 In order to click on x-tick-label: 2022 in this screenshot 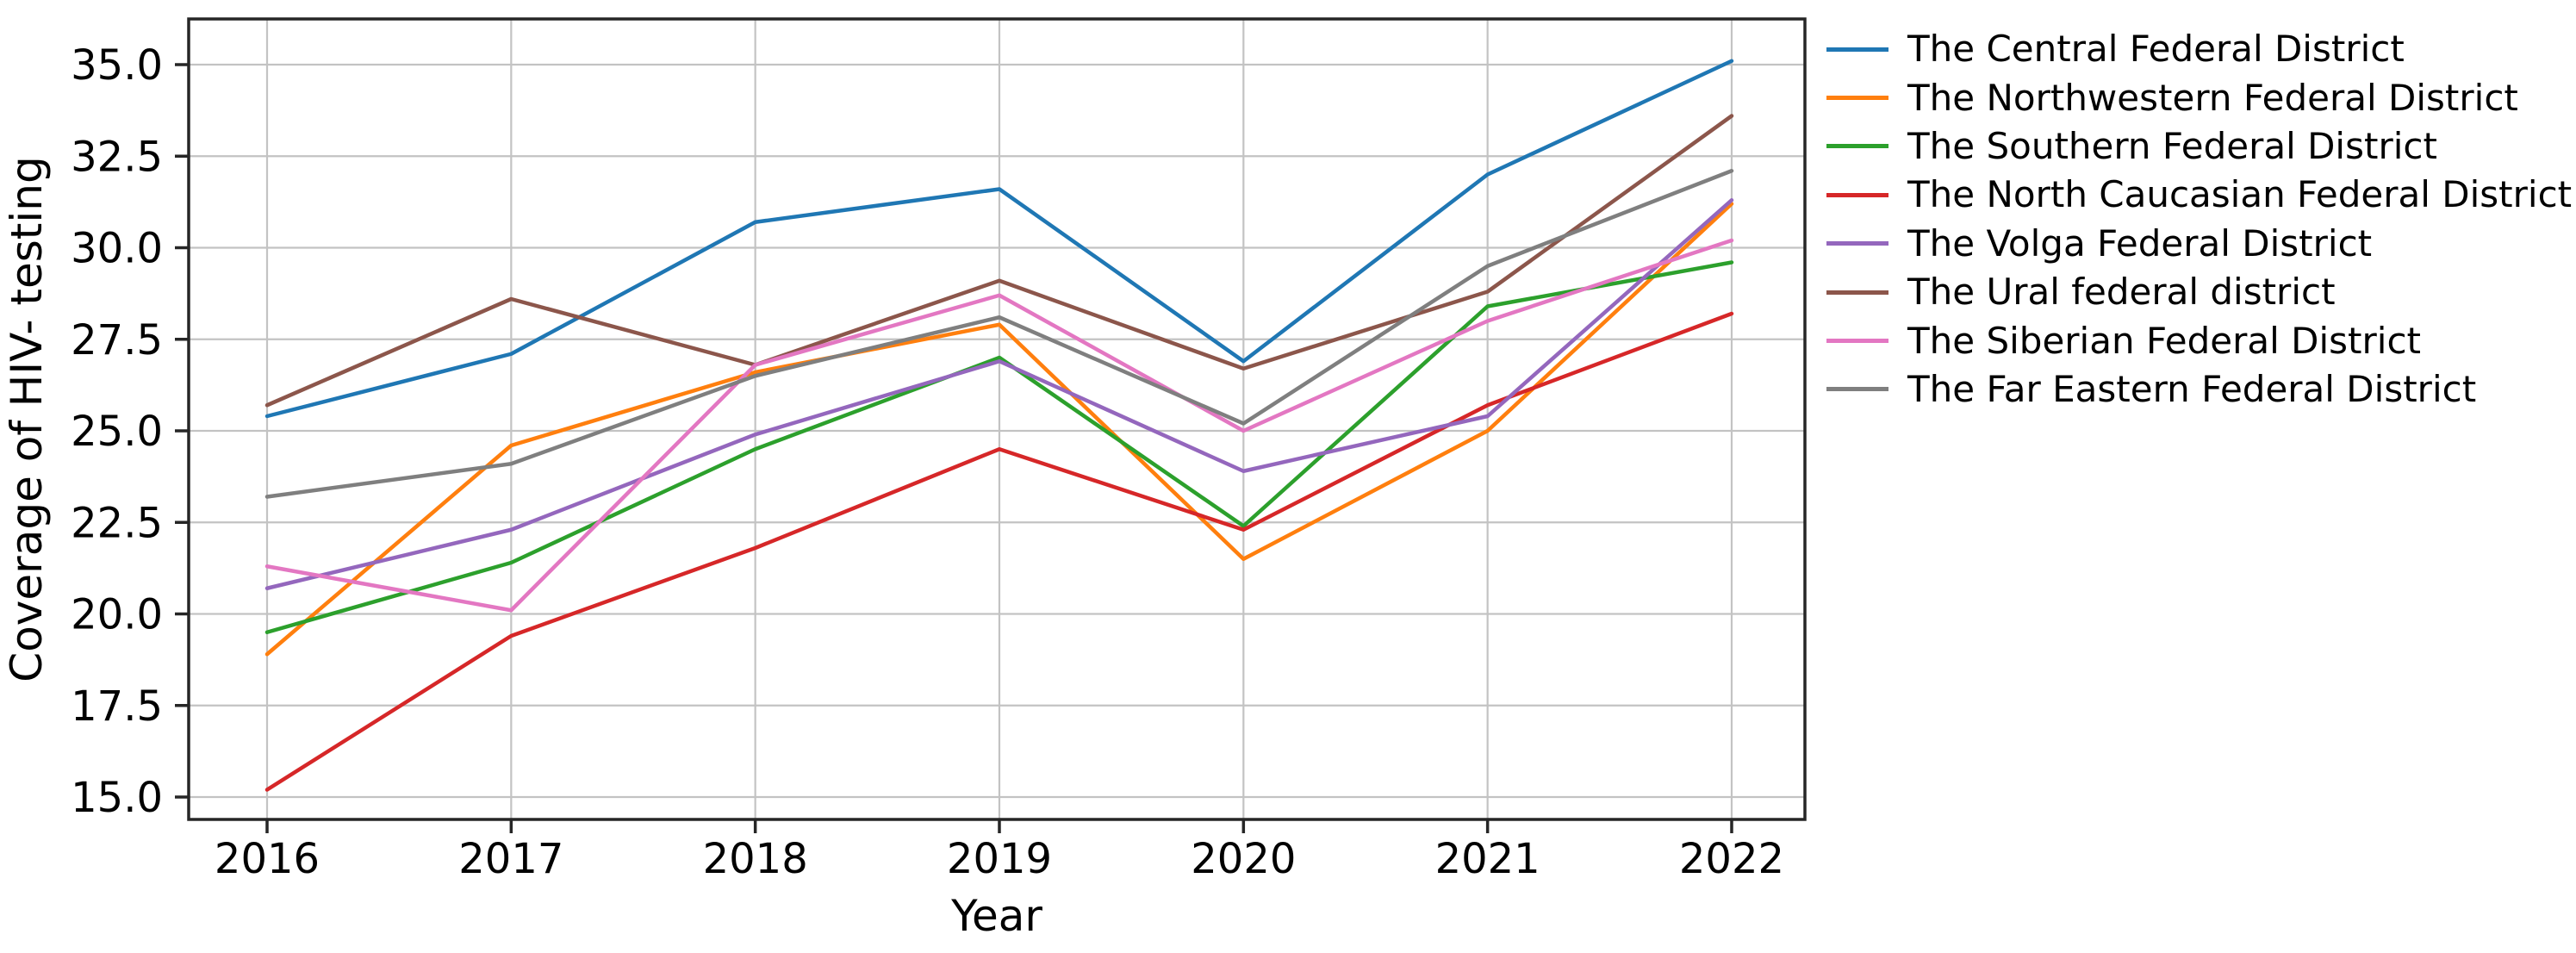, I will do `click(1732, 859)`.